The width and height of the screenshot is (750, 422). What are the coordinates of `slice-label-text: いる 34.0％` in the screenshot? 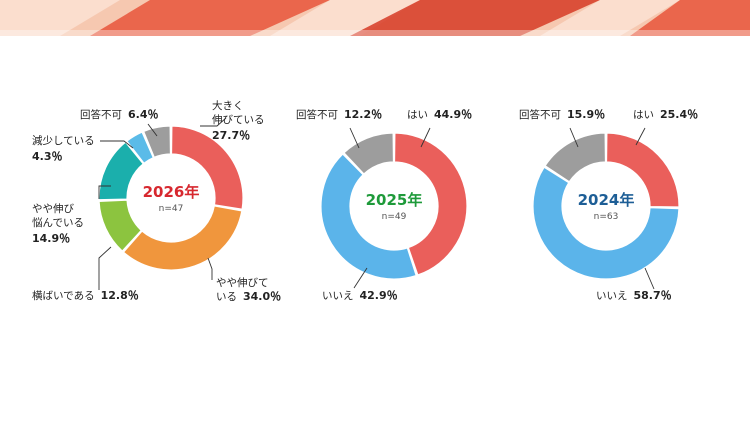 It's located at (248, 296).